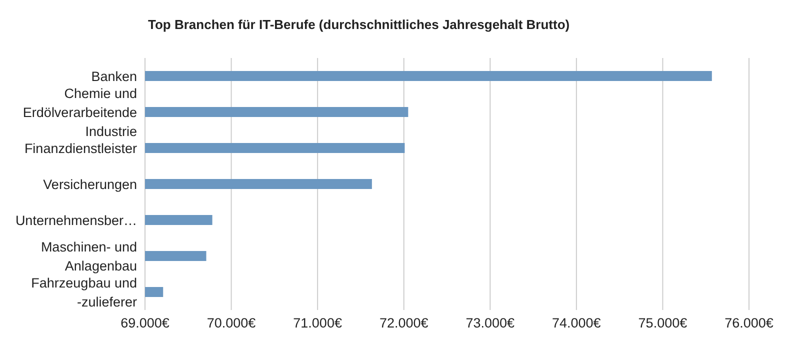 The image size is (789, 347). I want to click on x-tick-label: 75.000€, so click(663, 323).